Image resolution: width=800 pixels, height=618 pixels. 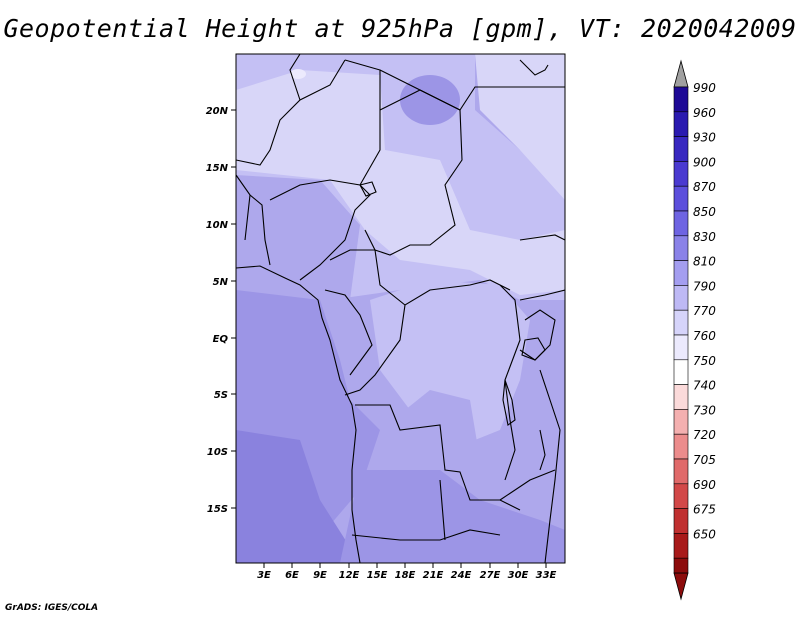 What do you see at coordinates (704, 212) in the screenshot?
I see `colorbar-label: 850` at bounding box center [704, 212].